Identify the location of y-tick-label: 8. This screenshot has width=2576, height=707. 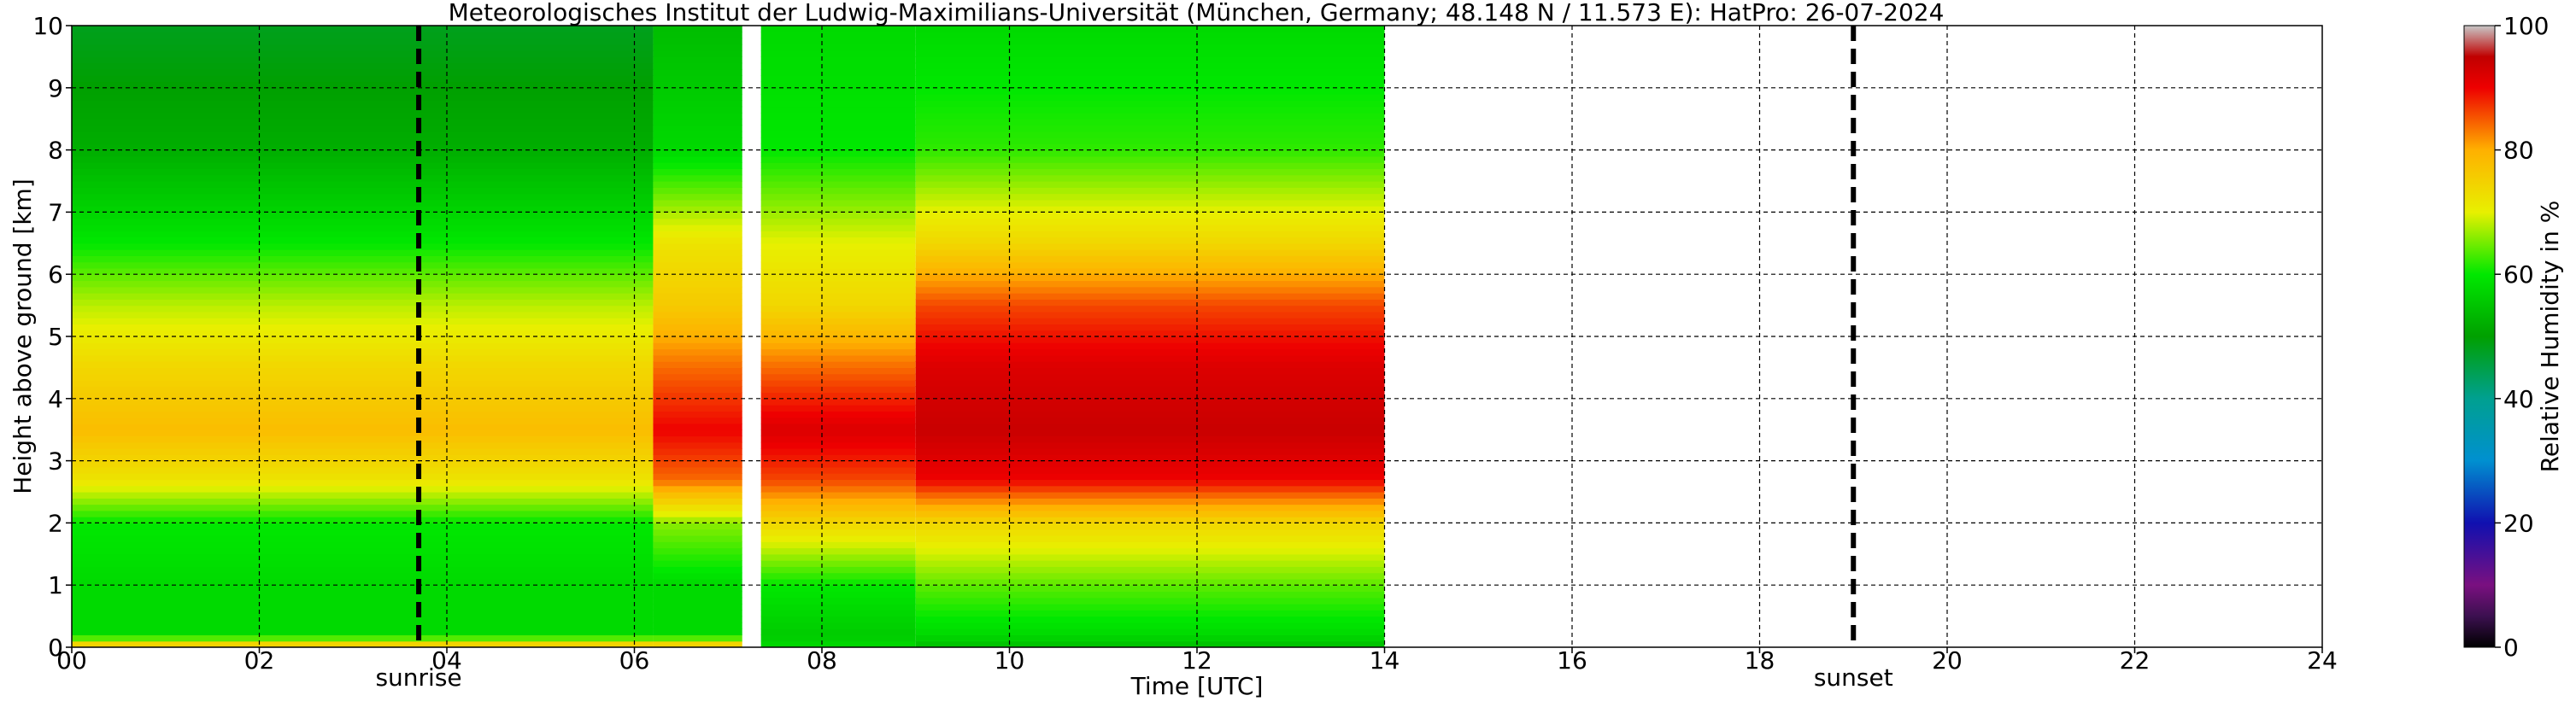
(55, 151).